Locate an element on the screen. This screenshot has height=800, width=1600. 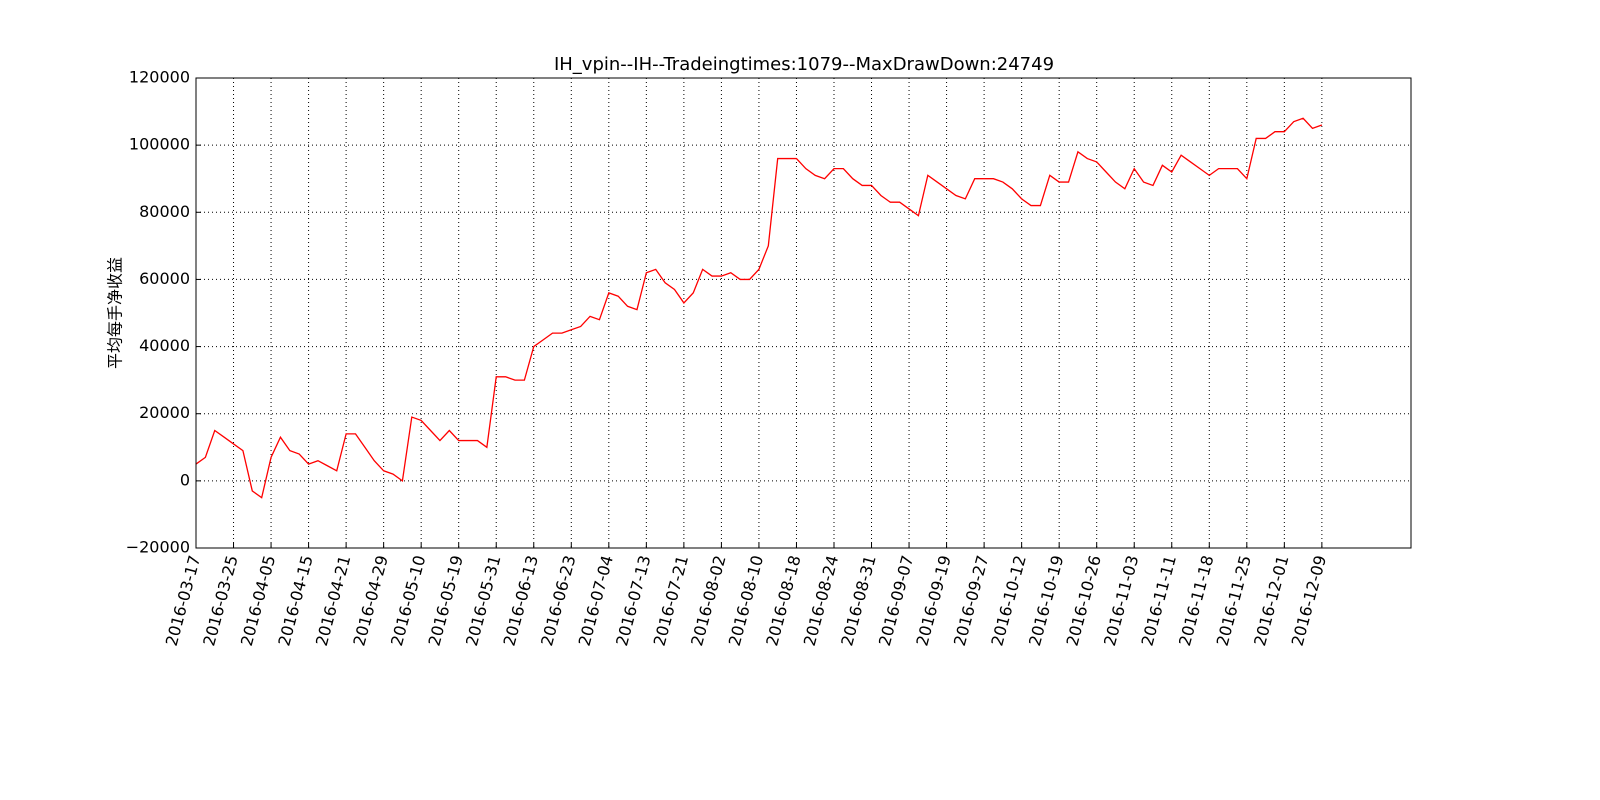
y-tick-label: 0 is located at coordinates (185, 479).